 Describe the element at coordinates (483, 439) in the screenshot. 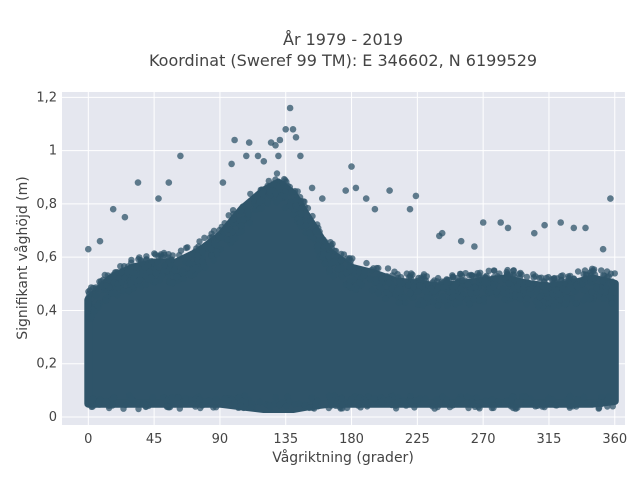

I see `x-tick-label: 270` at that location.